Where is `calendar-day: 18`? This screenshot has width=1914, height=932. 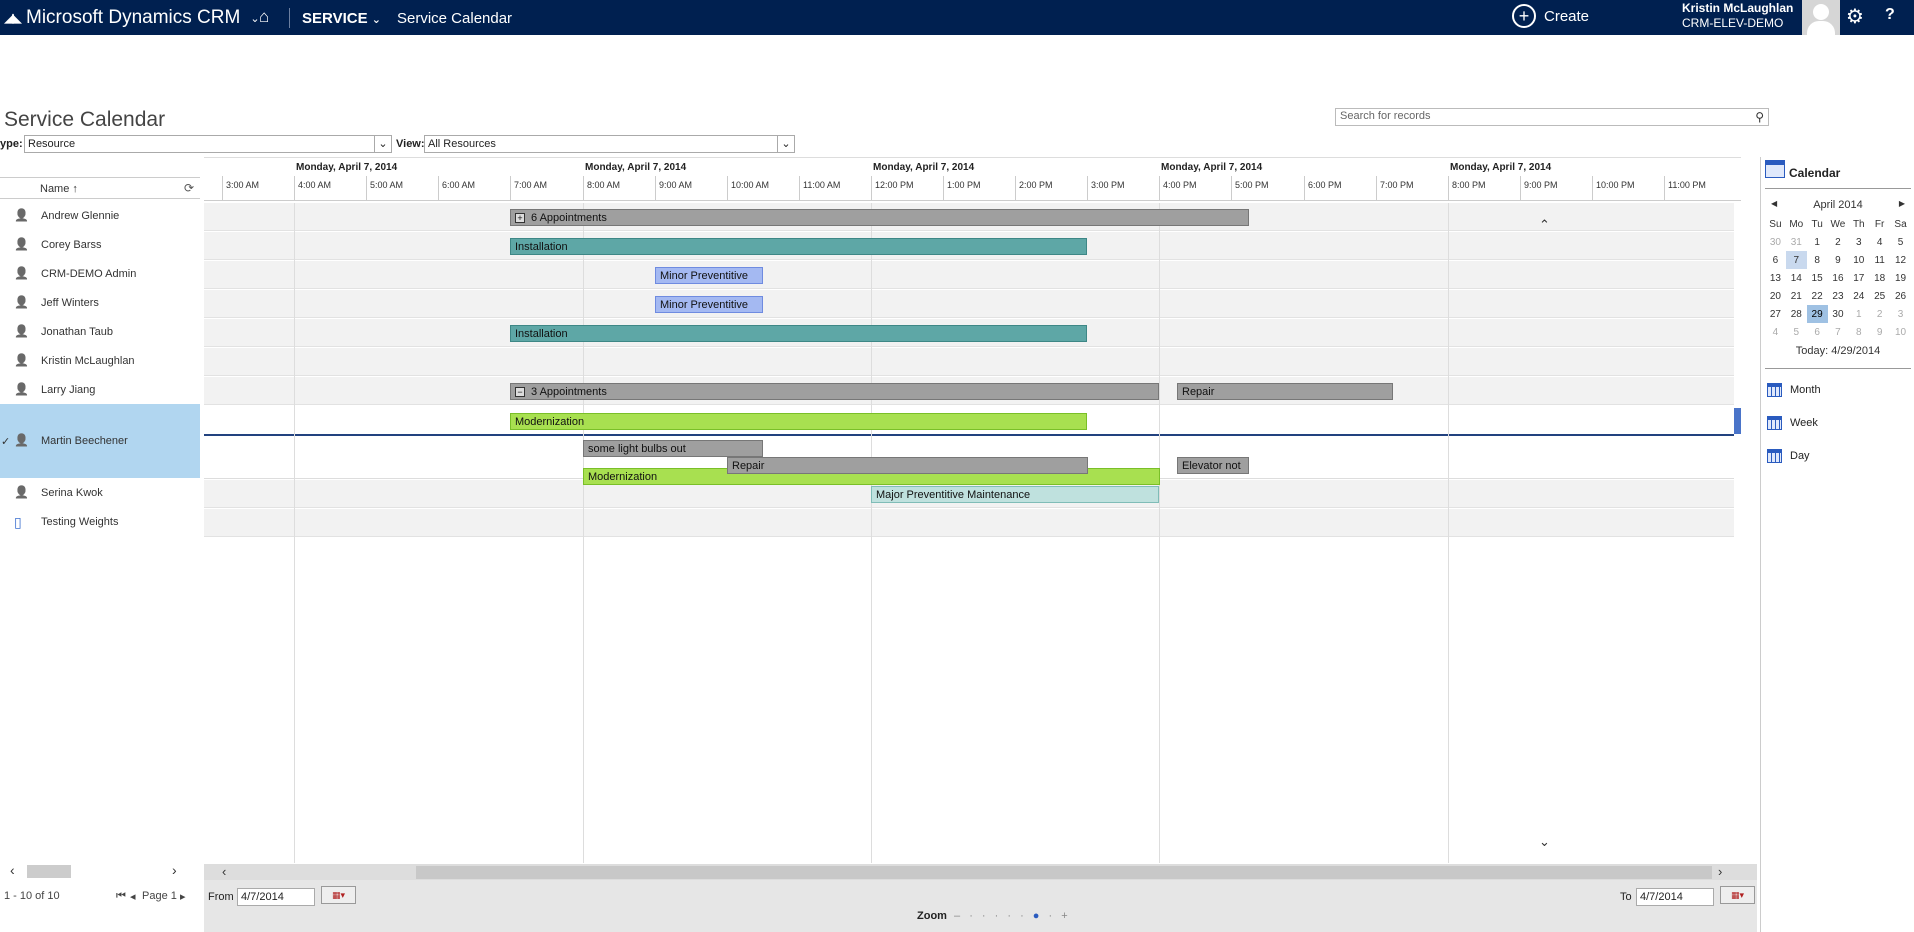
calendar-day: 18 is located at coordinates (1880, 278).